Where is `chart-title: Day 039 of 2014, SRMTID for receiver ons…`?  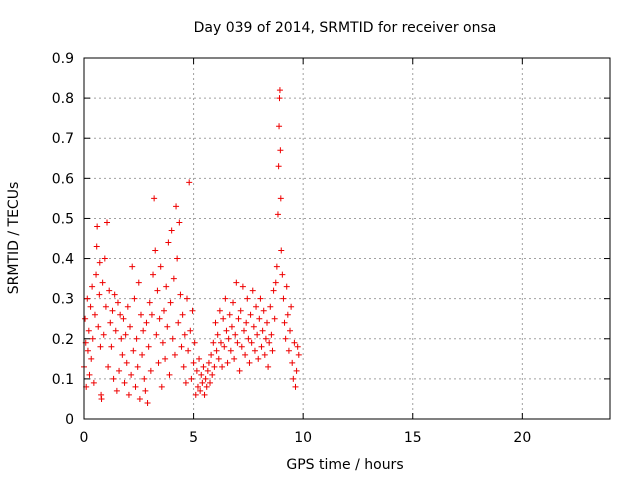
chart-title: Day 039 of 2014, SRMTID for receiver ons… is located at coordinates (345, 28).